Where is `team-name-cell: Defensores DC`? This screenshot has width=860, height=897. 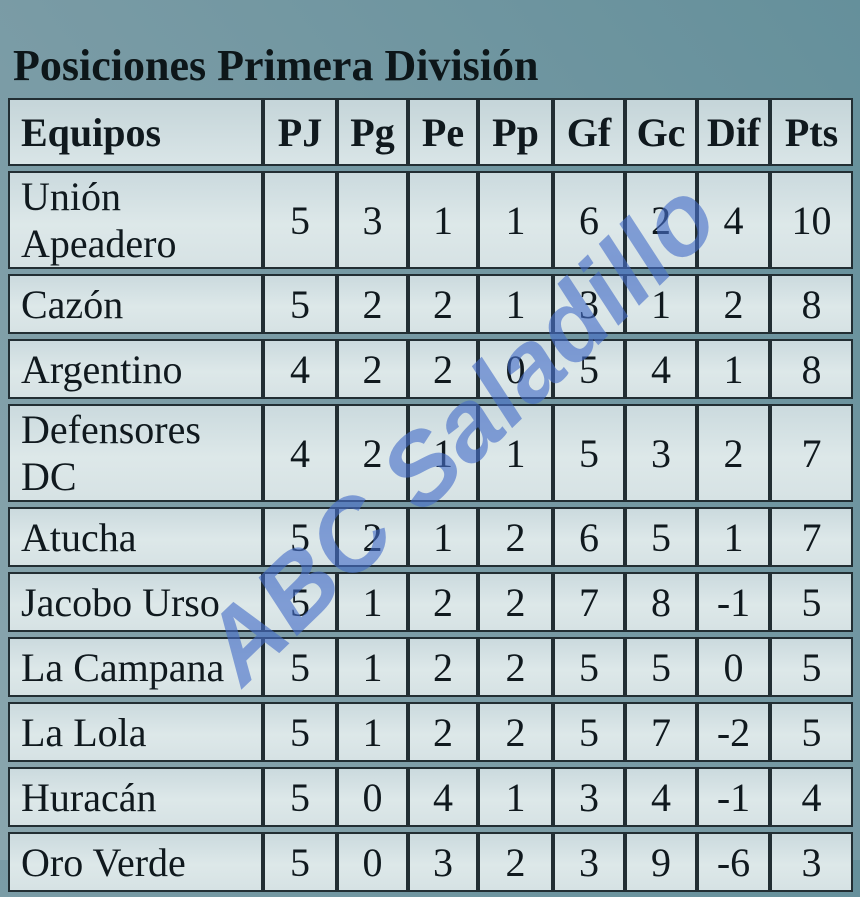
team-name-cell: Defensores DC is located at coordinates (135, 453).